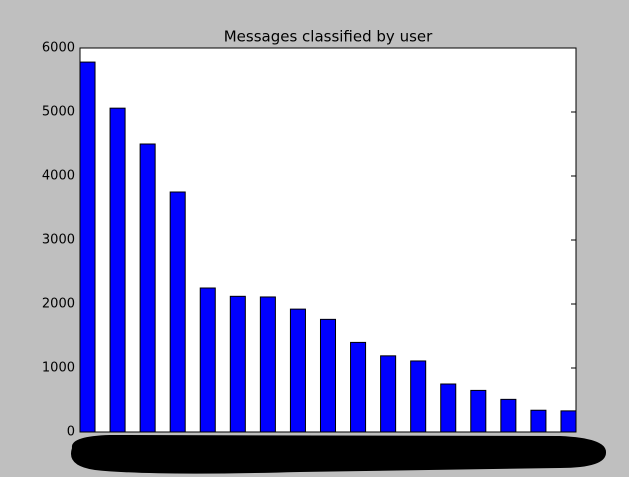 Image resolution: width=629 pixels, height=477 pixels. Describe the element at coordinates (58, 368) in the screenshot. I see `y-tick-label: 1000` at that location.